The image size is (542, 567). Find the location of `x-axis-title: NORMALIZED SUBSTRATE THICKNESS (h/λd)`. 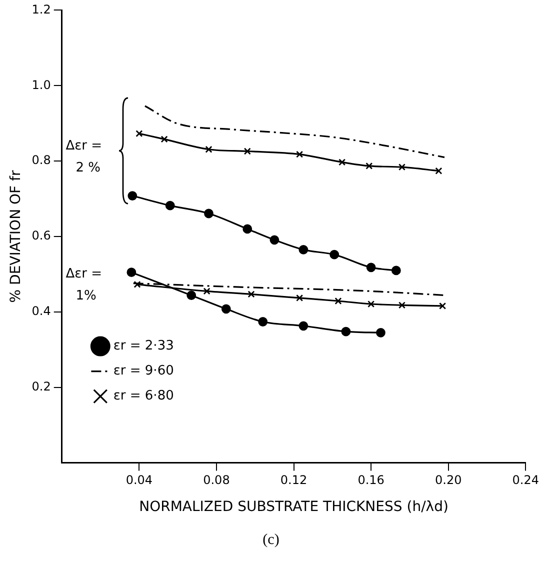

x-axis-title: NORMALIZED SUBSTRATE THICKNESS (h/λd) is located at coordinates (293, 507).